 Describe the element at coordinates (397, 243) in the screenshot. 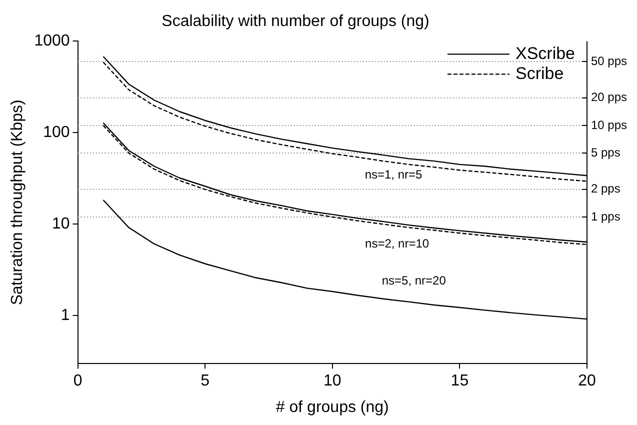

I see `annotation: ns=2, nr=10` at that location.